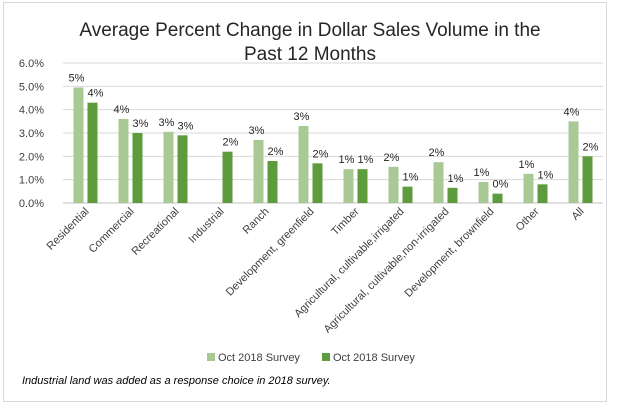 The width and height of the screenshot is (619, 409). Describe the element at coordinates (31, 181) in the screenshot. I see `y-tick-label: 1.0%` at that location.